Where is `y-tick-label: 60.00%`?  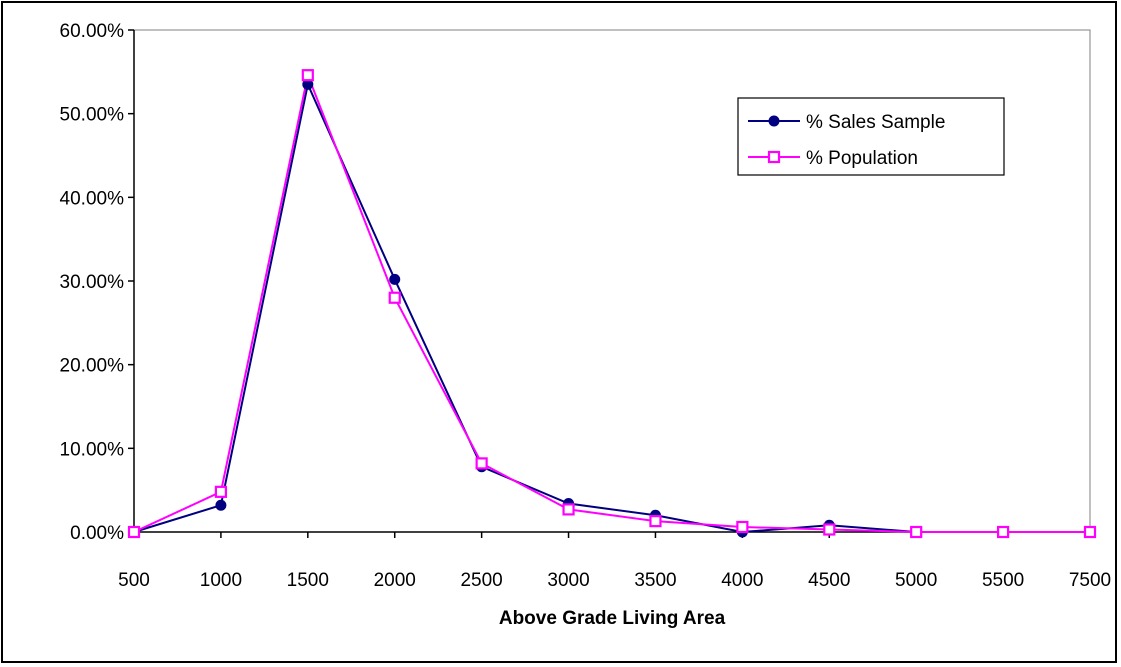
y-tick-label: 60.00% is located at coordinates (92, 31).